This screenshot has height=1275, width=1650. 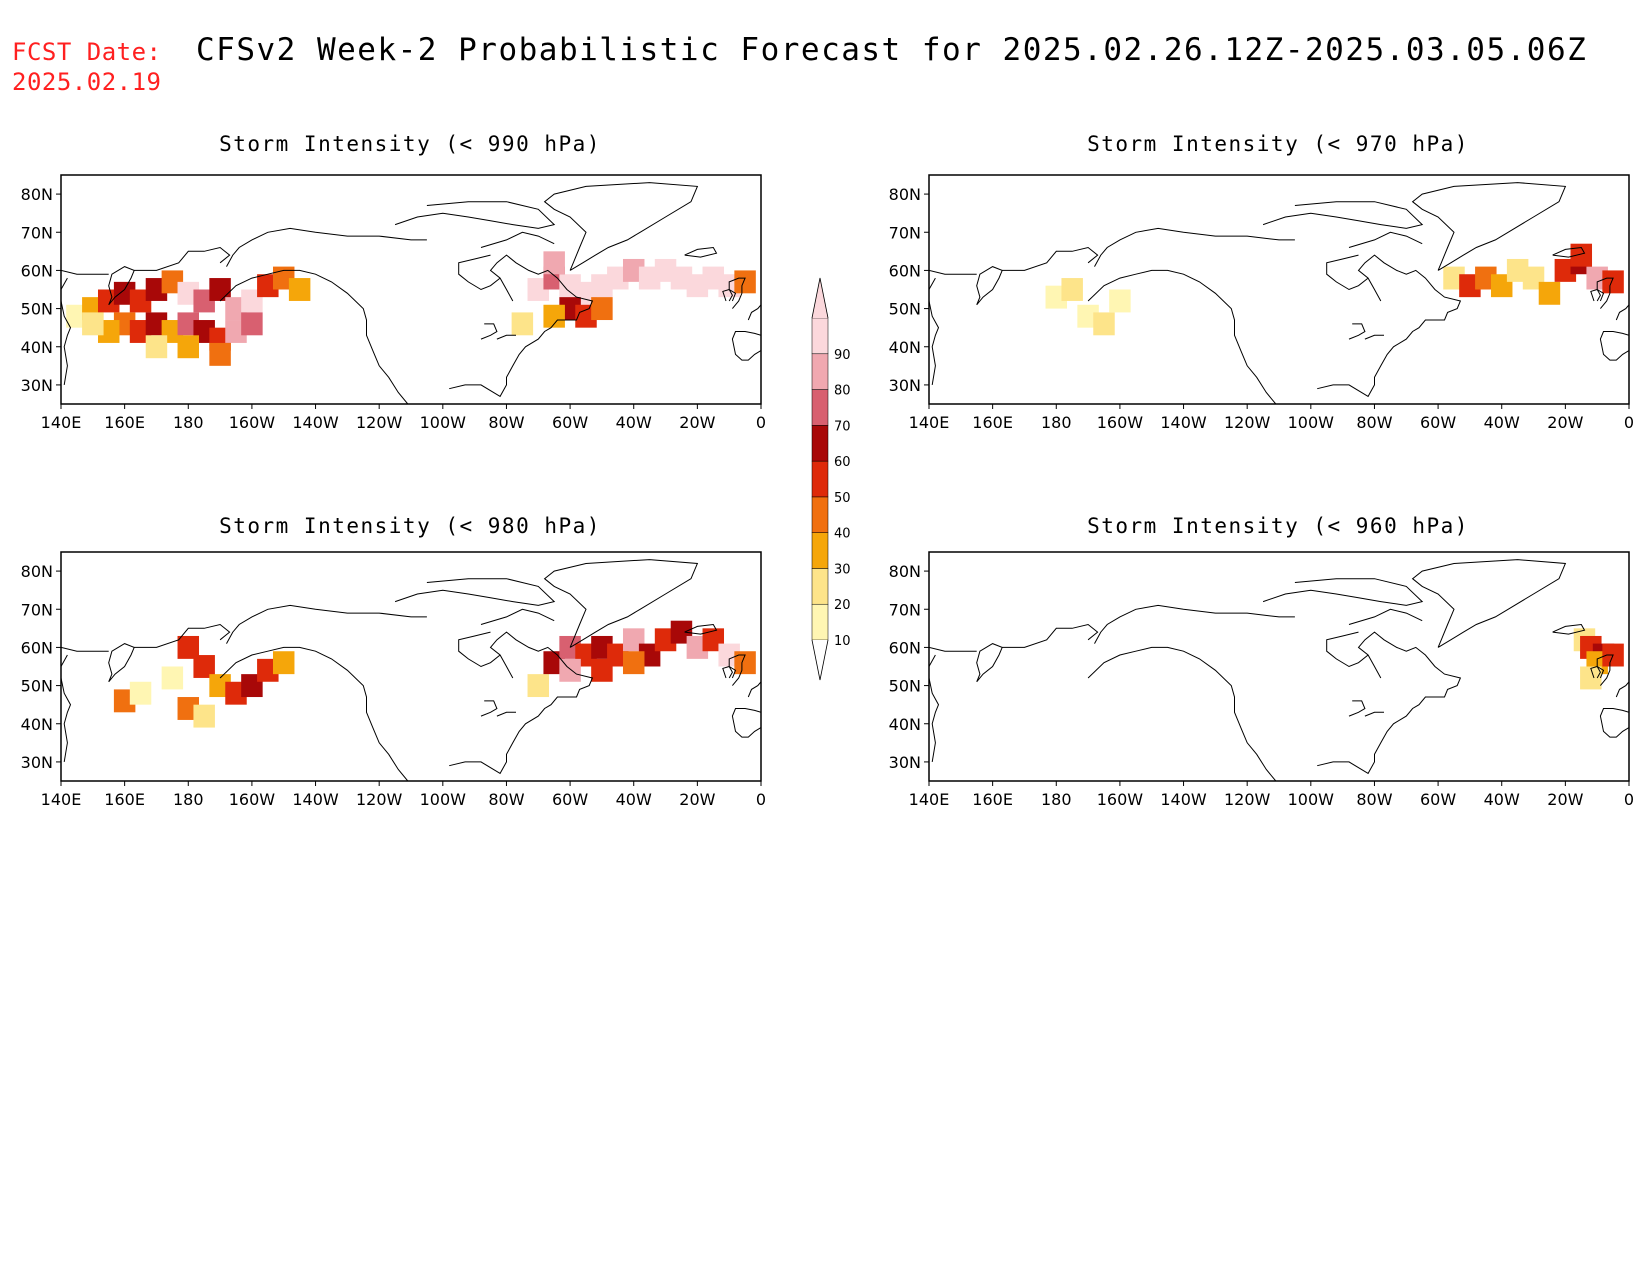 I want to click on colorbar-label: 20, so click(x=842, y=605).